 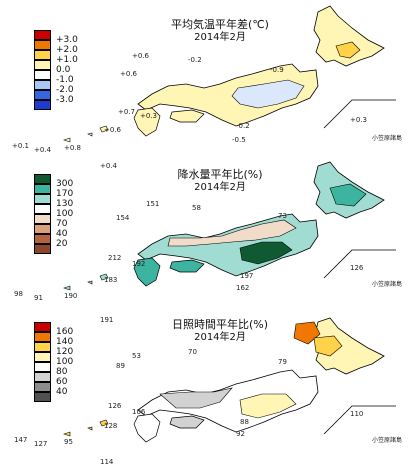 I want to click on value-label: 88, so click(x=244, y=422).